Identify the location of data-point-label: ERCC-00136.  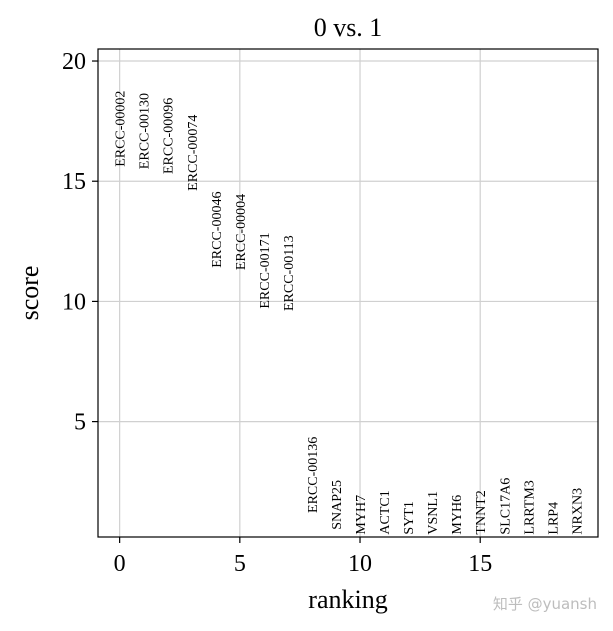
(313, 475).